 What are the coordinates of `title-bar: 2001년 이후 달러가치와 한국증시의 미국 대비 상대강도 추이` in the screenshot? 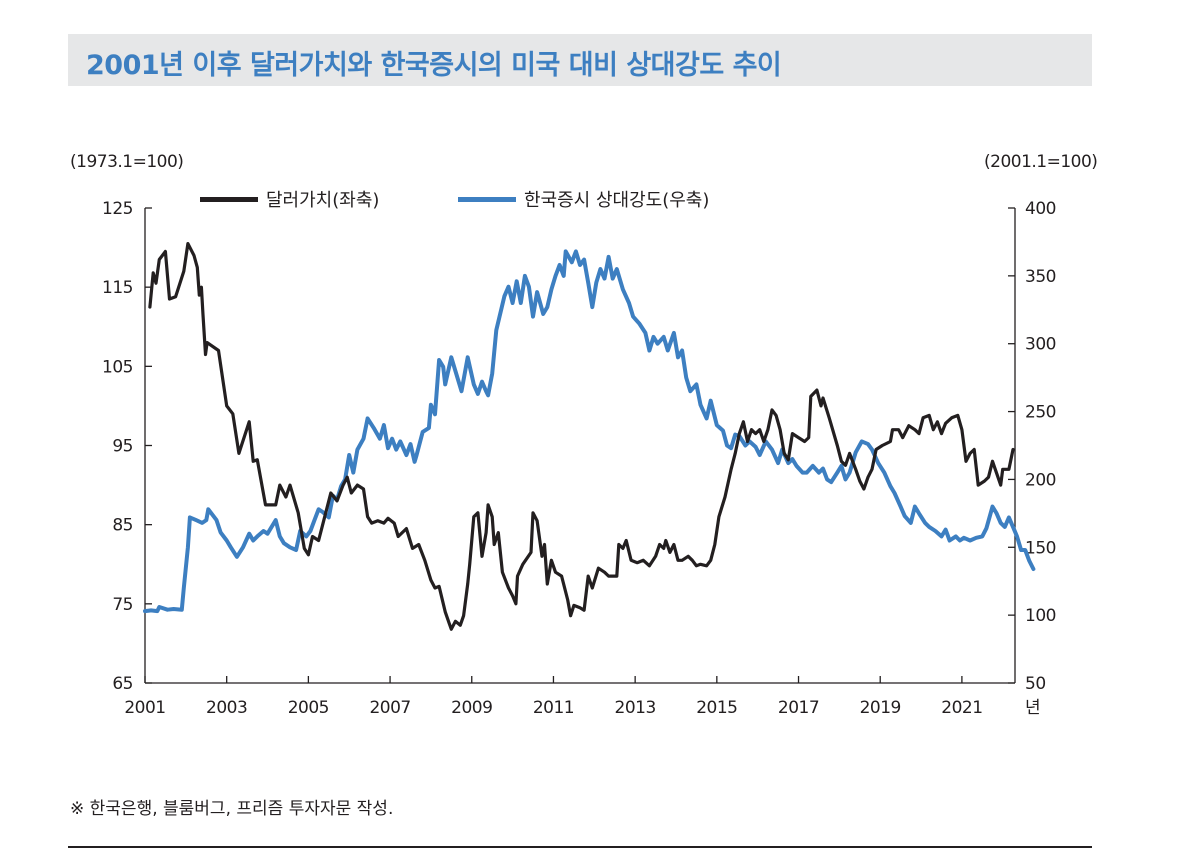 It's located at (580, 60).